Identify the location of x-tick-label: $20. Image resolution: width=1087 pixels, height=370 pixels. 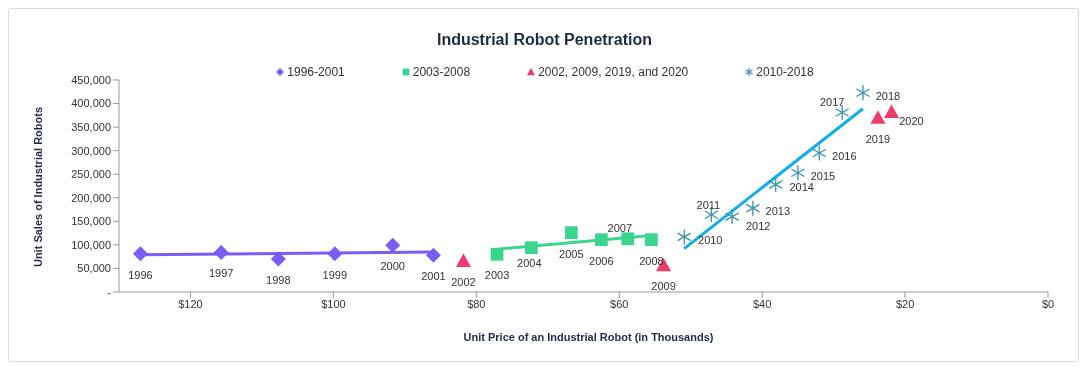
(905, 303).